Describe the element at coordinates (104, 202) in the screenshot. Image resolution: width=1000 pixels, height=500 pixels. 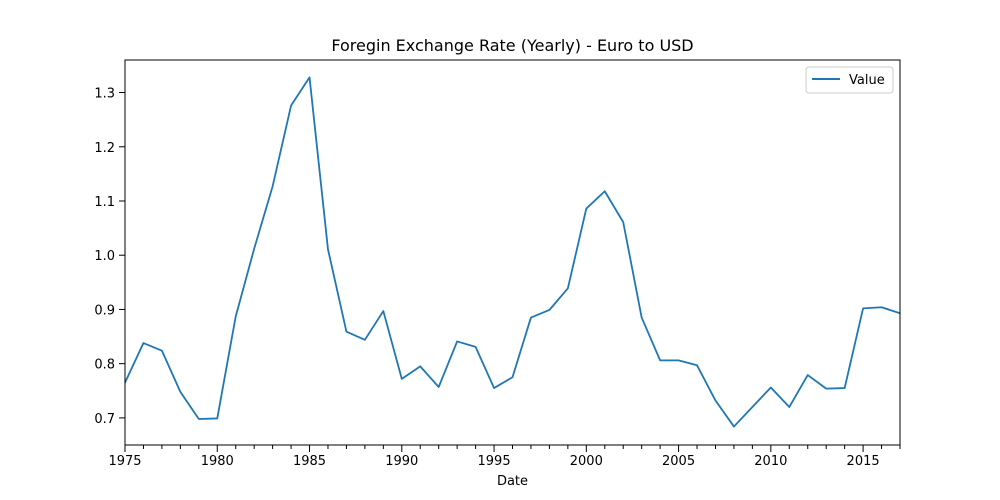
I see `y-tick-label: 1.1` at that location.